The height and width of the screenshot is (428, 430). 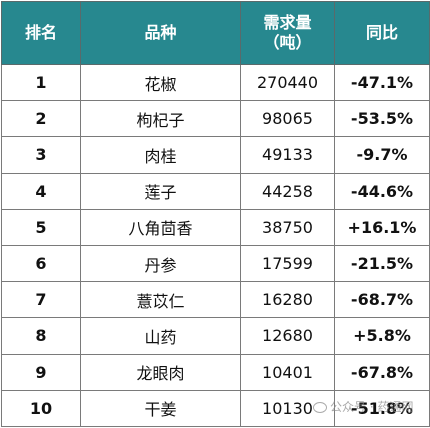 I want to click on header-demand: 需求量 （吨）, so click(x=287, y=33).